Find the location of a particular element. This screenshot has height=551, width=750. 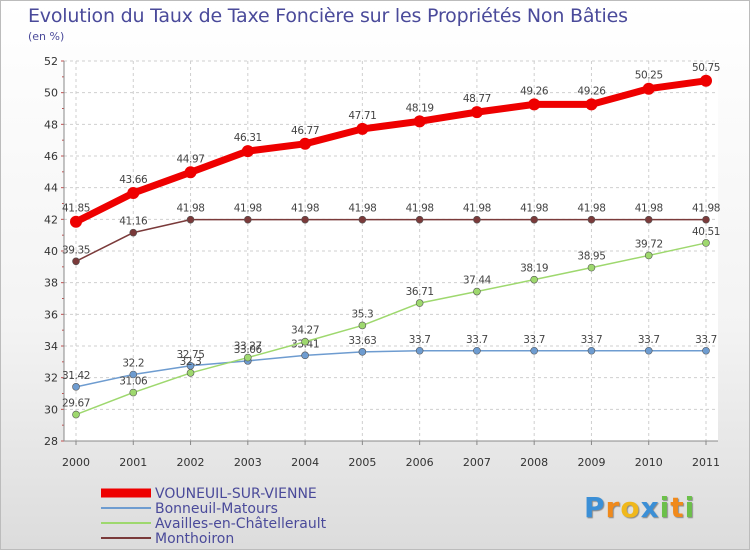

x-tick-label: 2000 is located at coordinates (76, 462).